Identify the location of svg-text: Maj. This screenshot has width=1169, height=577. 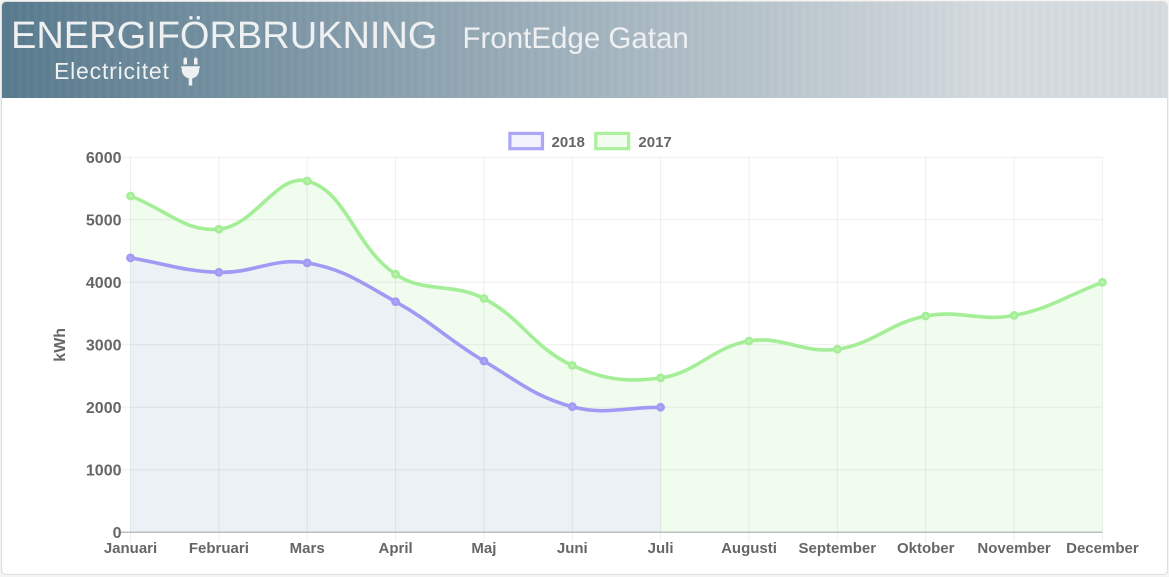
(483, 548).